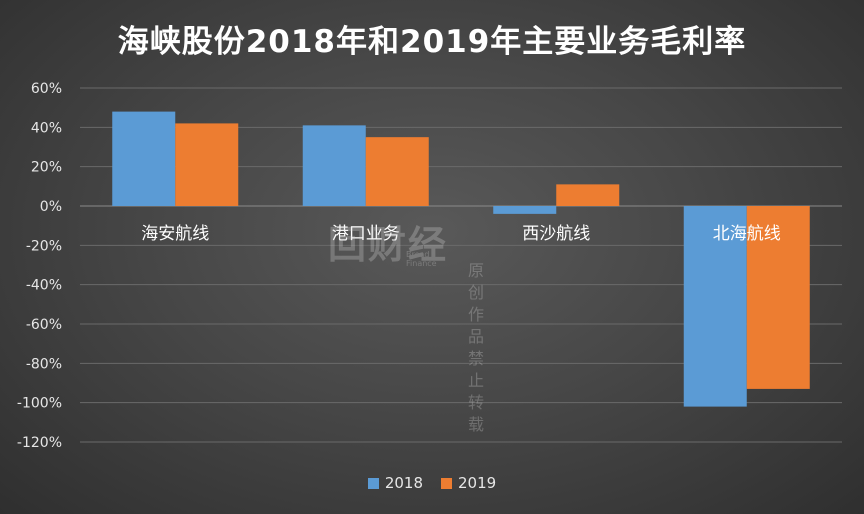  I want to click on legend-item-2019: 2019, so click(468, 483).